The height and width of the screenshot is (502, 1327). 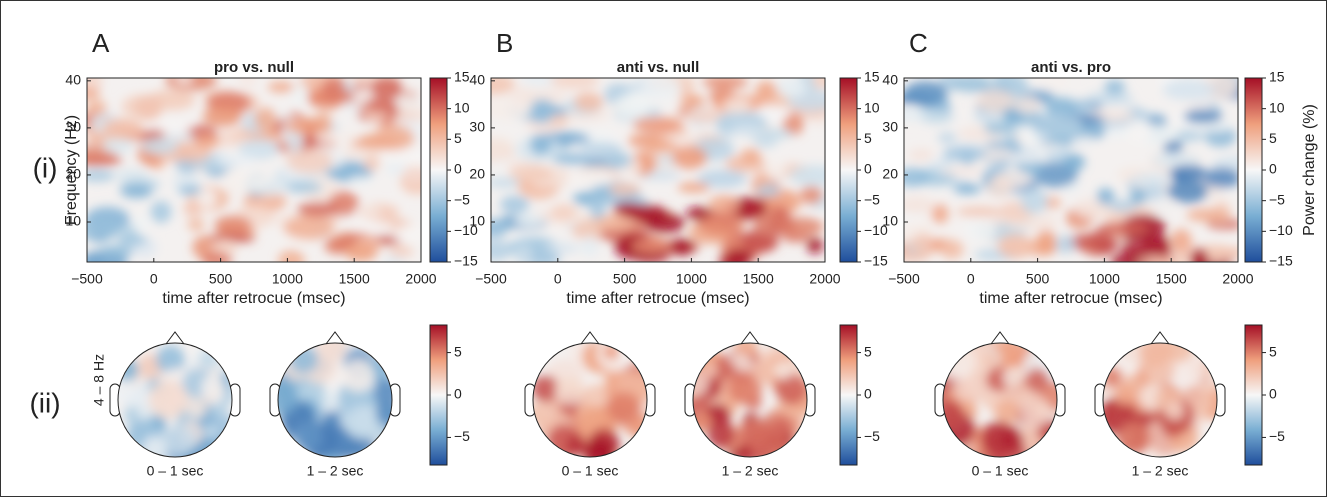 I want to click on panel-title: anti vs. pro, so click(x=1071, y=67).